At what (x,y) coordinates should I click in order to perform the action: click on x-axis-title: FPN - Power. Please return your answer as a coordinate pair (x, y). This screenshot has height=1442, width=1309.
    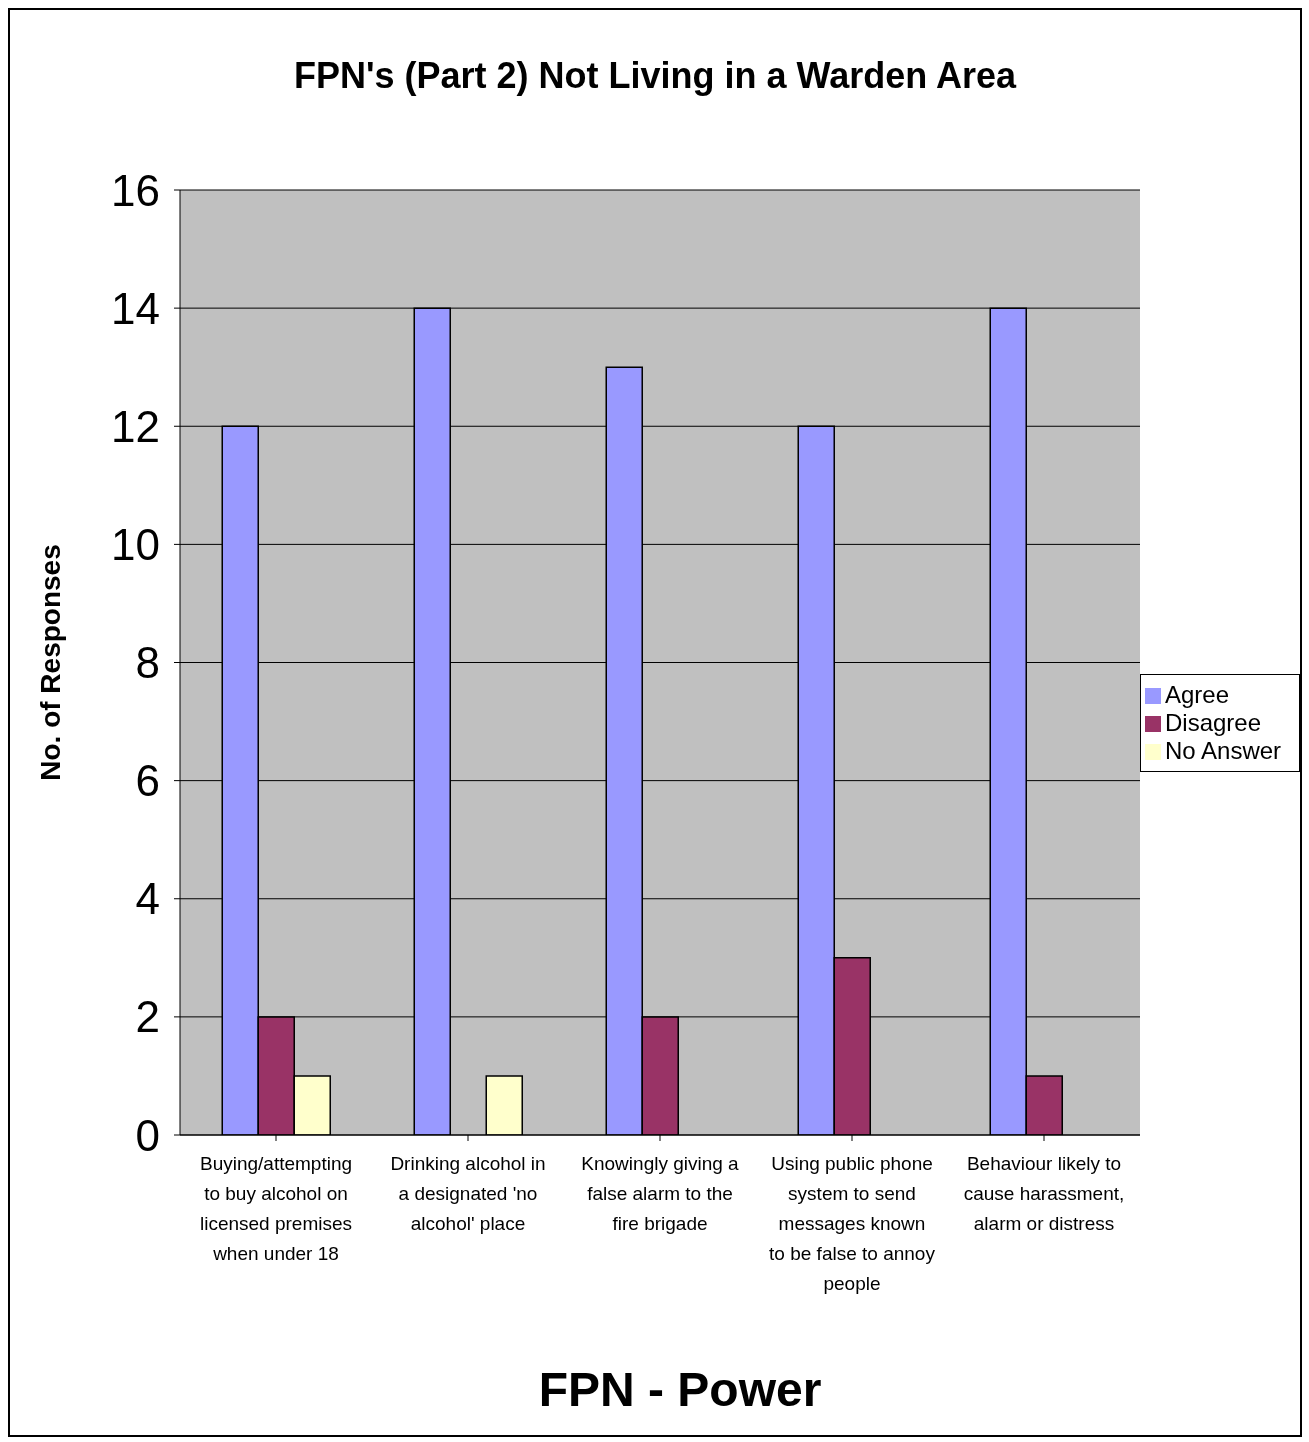
    Looking at the image, I should click on (680, 1389).